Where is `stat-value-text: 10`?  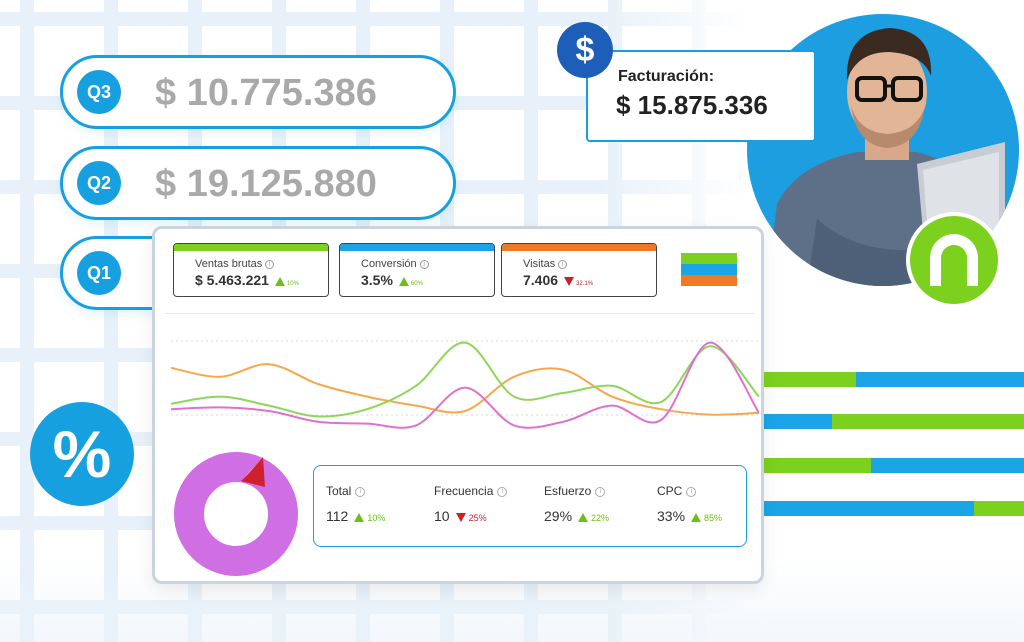 stat-value-text: 10 is located at coordinates (442, 516).